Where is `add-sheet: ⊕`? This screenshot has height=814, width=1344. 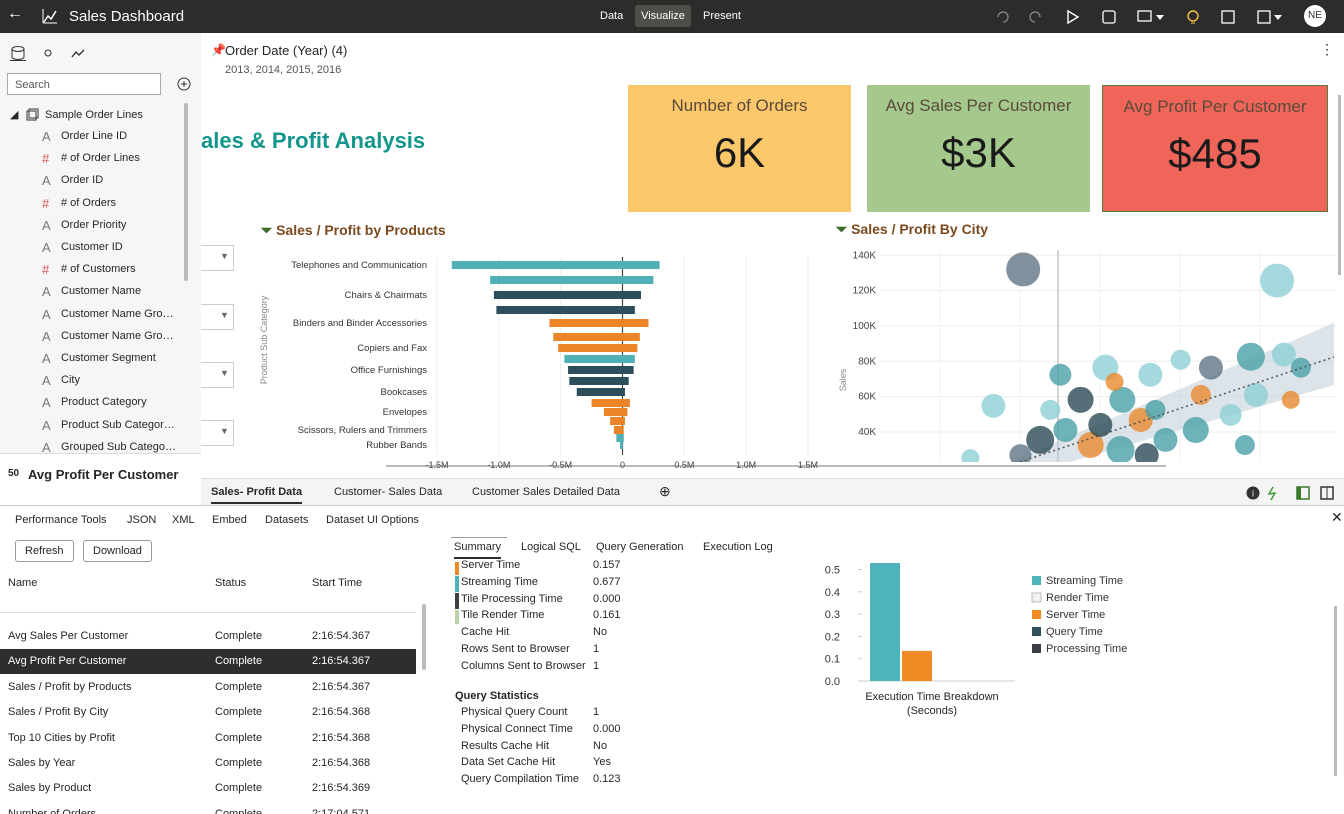
add-sheet: ⊕ is located at coordinates (665, 491).